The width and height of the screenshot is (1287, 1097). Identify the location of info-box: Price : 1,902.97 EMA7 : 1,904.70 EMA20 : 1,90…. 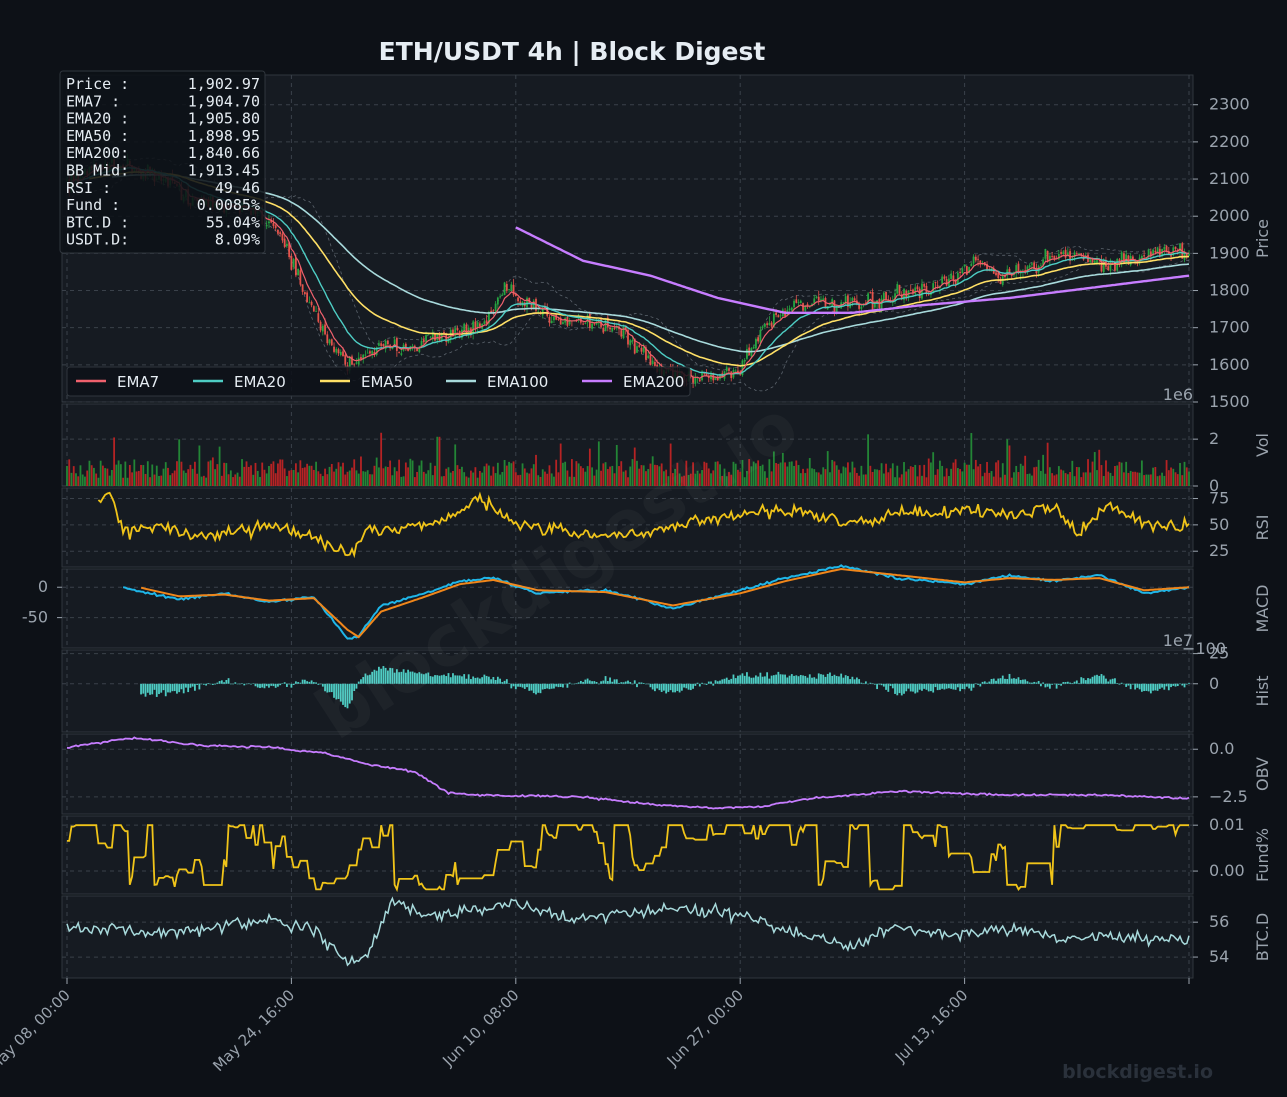
(162, 162).